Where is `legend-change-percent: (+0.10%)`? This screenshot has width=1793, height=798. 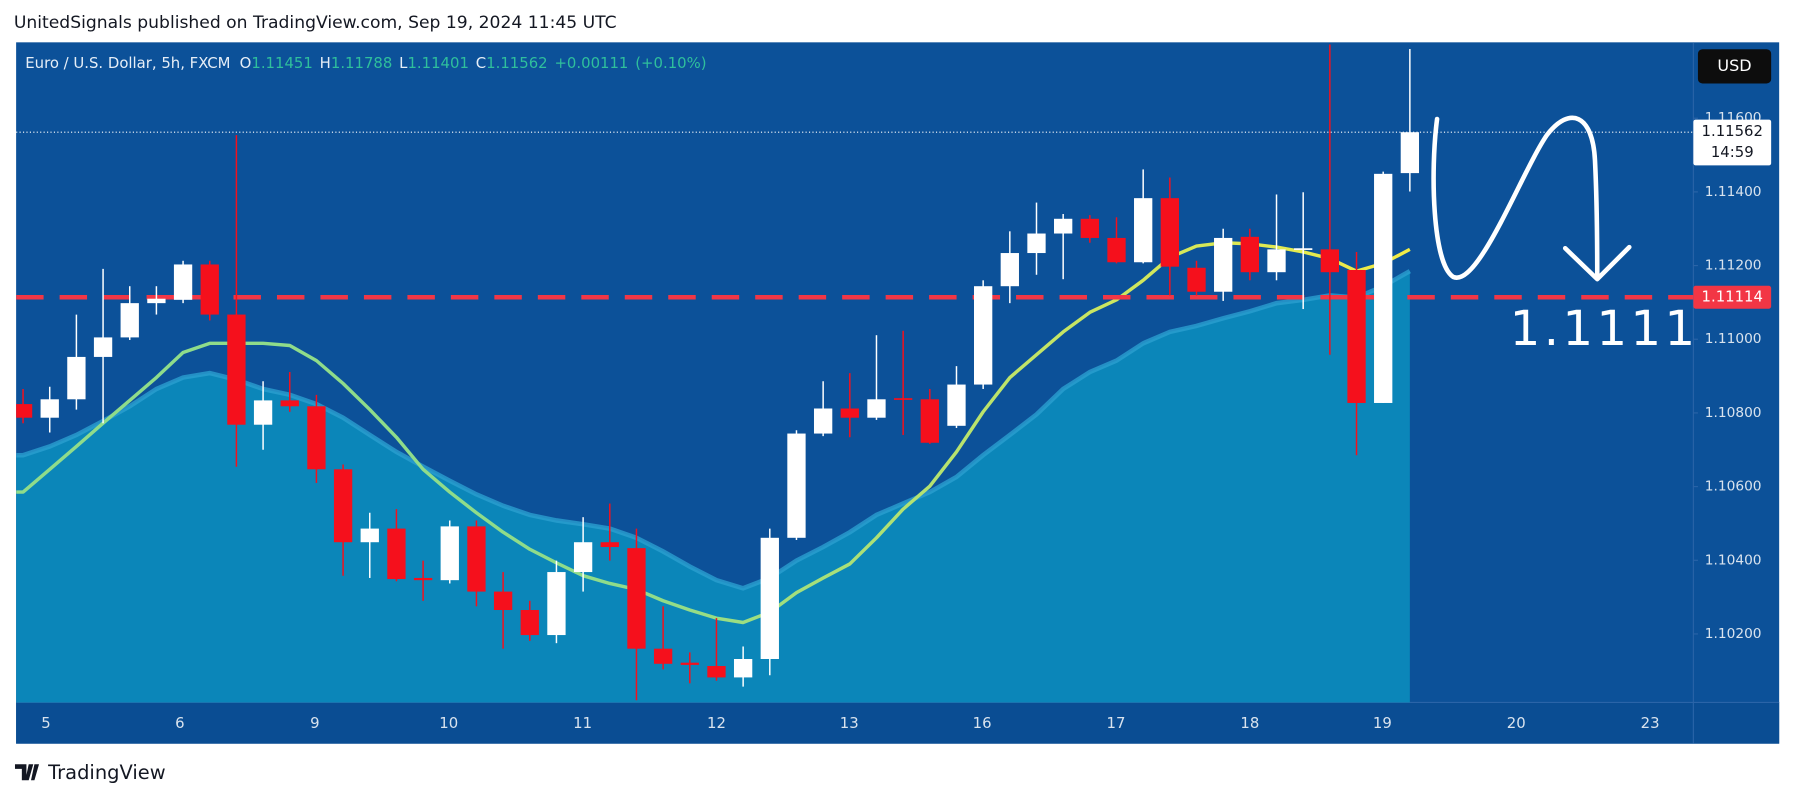
legend-change-percent: (+0.10%) is located at coordinates (670, 63).